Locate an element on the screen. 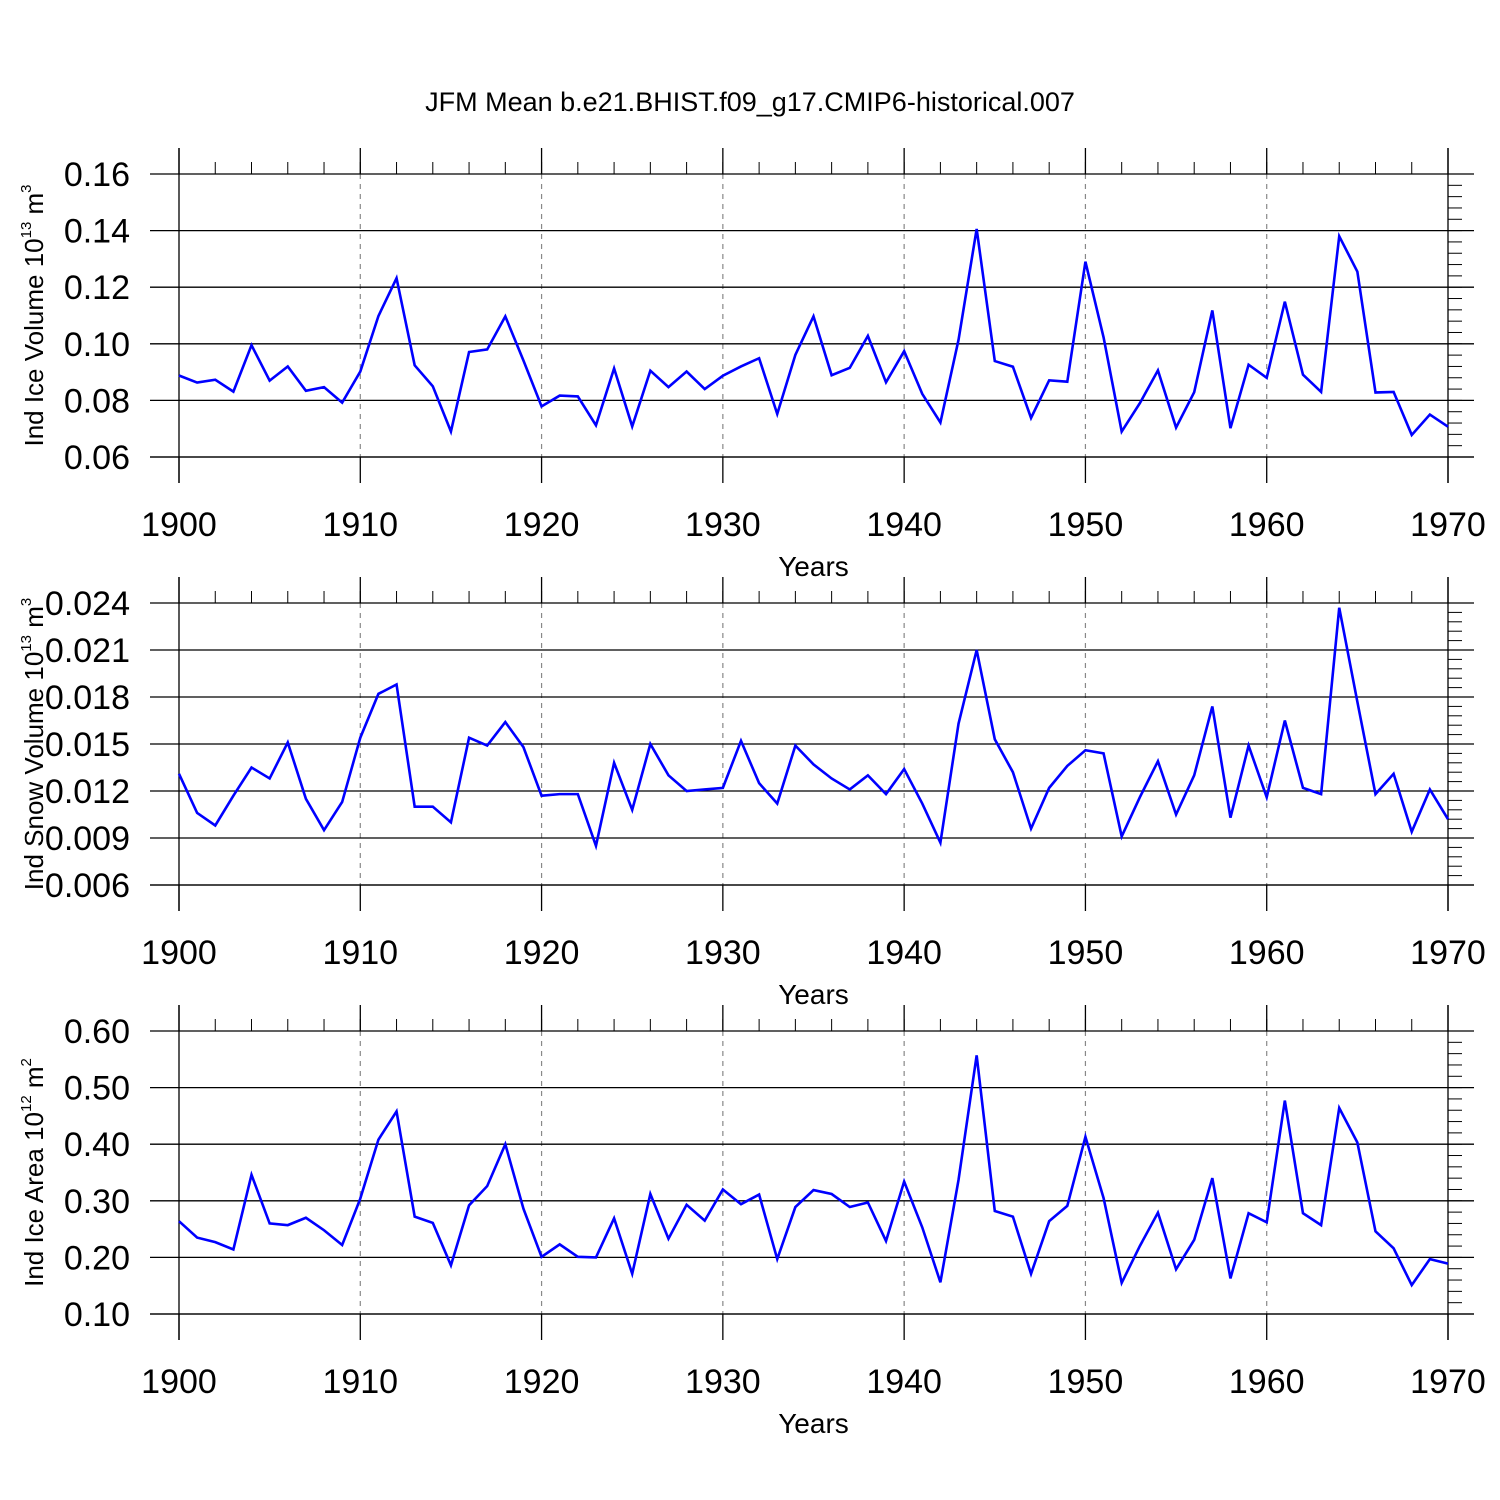 The height and width of the screenshot is (1500, 1500). y-tick-label: 0.16 is located at coordinates (97, 175).